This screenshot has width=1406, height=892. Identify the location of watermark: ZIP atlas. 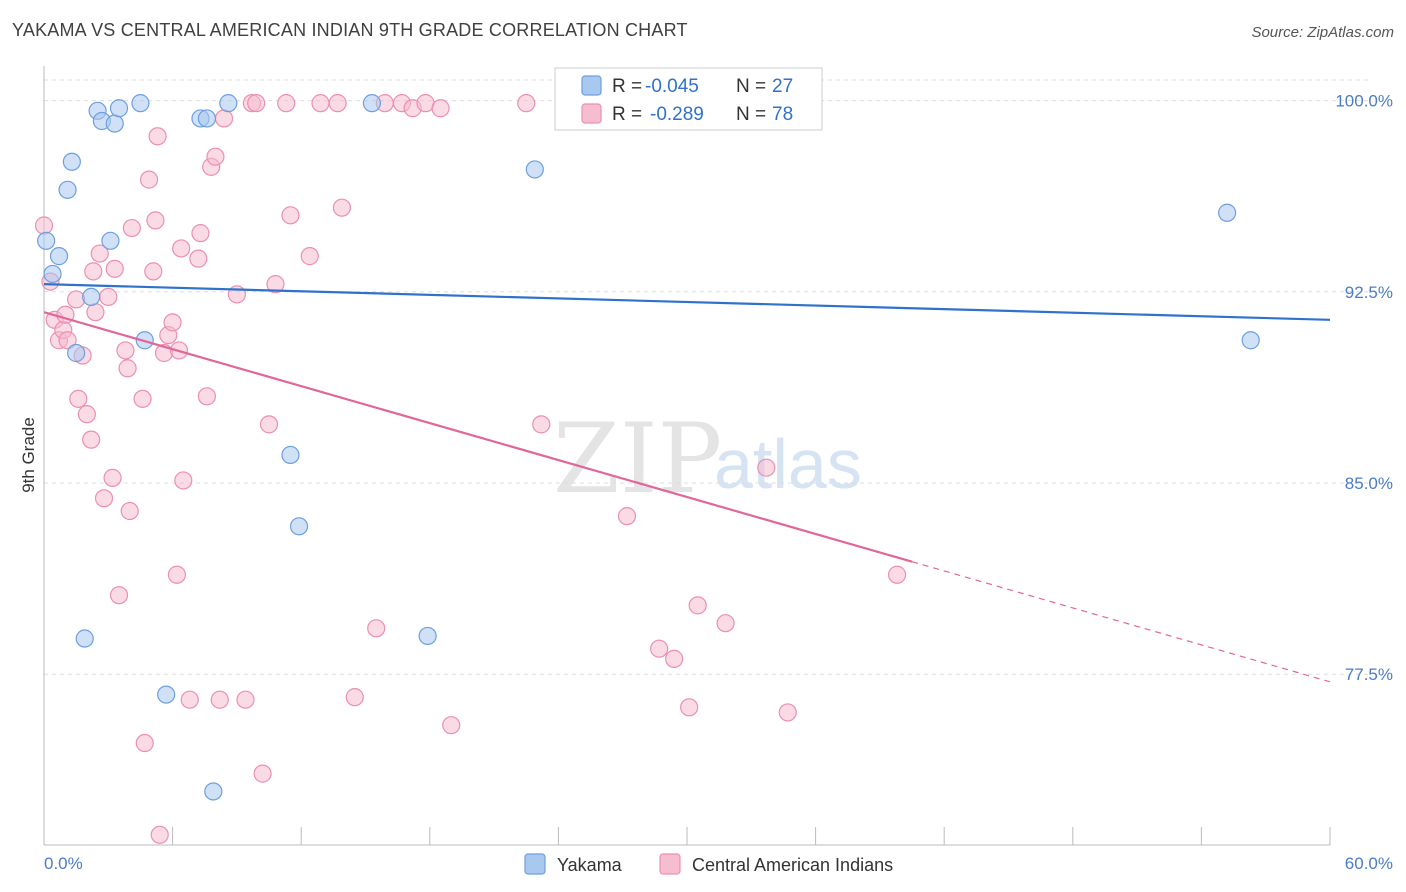
(707, 459).